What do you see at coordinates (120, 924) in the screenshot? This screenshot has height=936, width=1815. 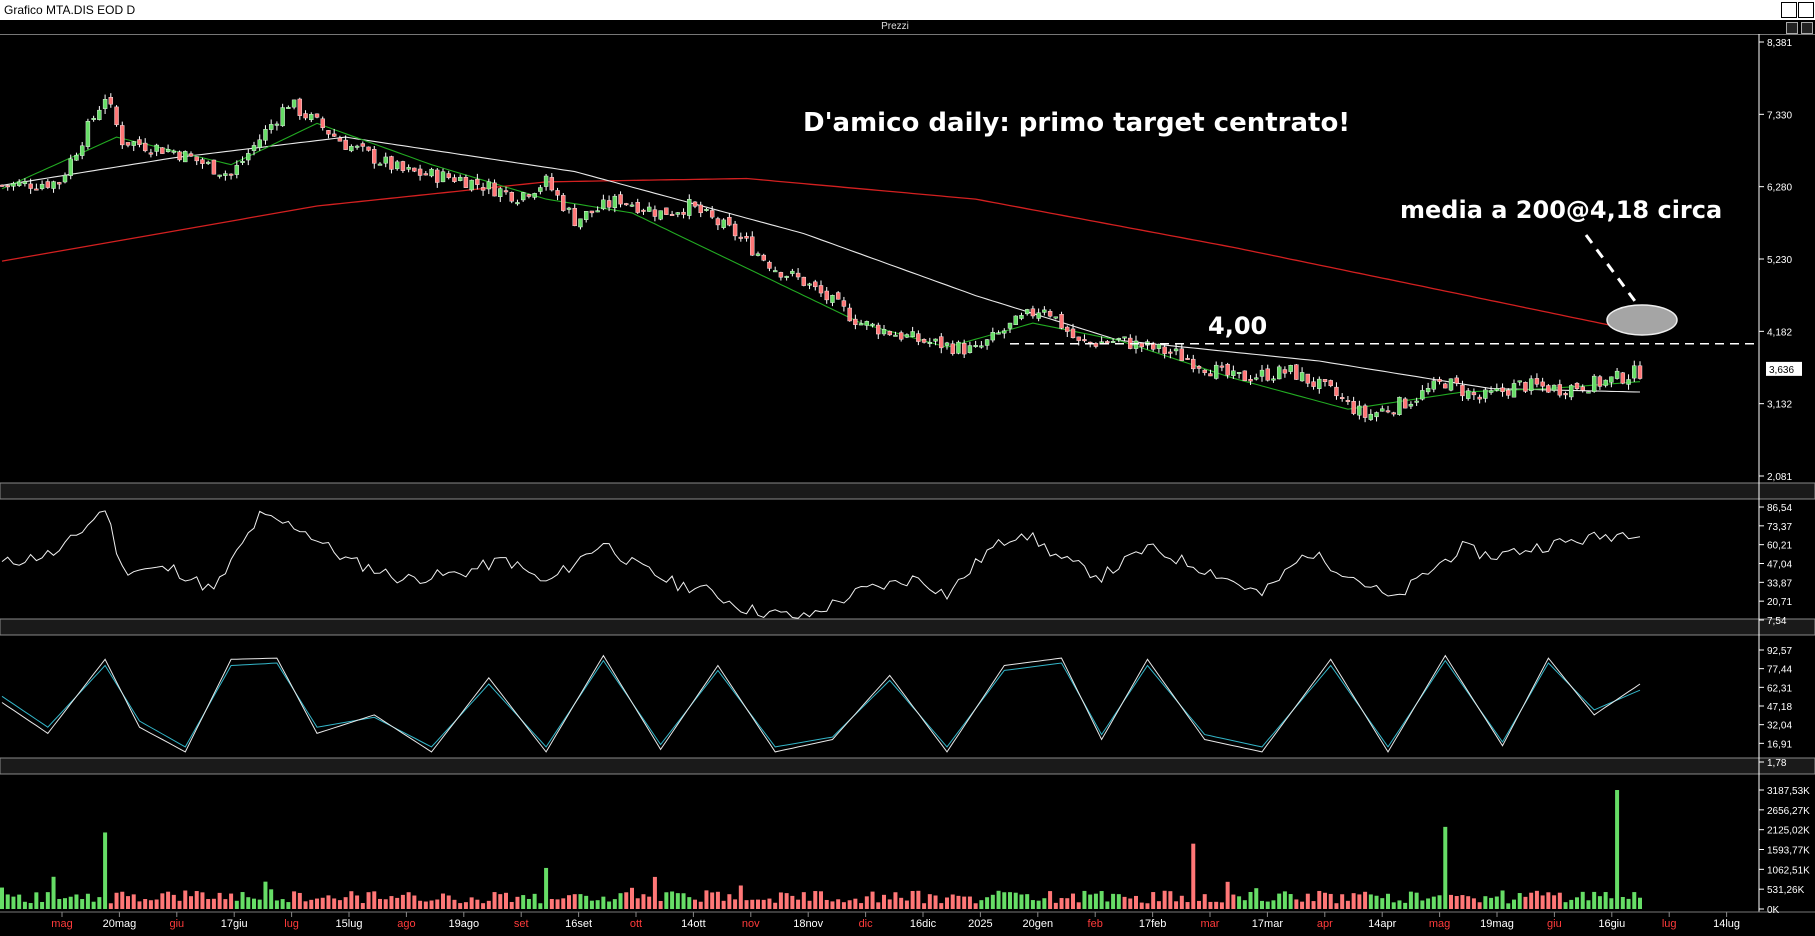 I see `date-tick-label: 20mag` at bounding box center [120, 924].